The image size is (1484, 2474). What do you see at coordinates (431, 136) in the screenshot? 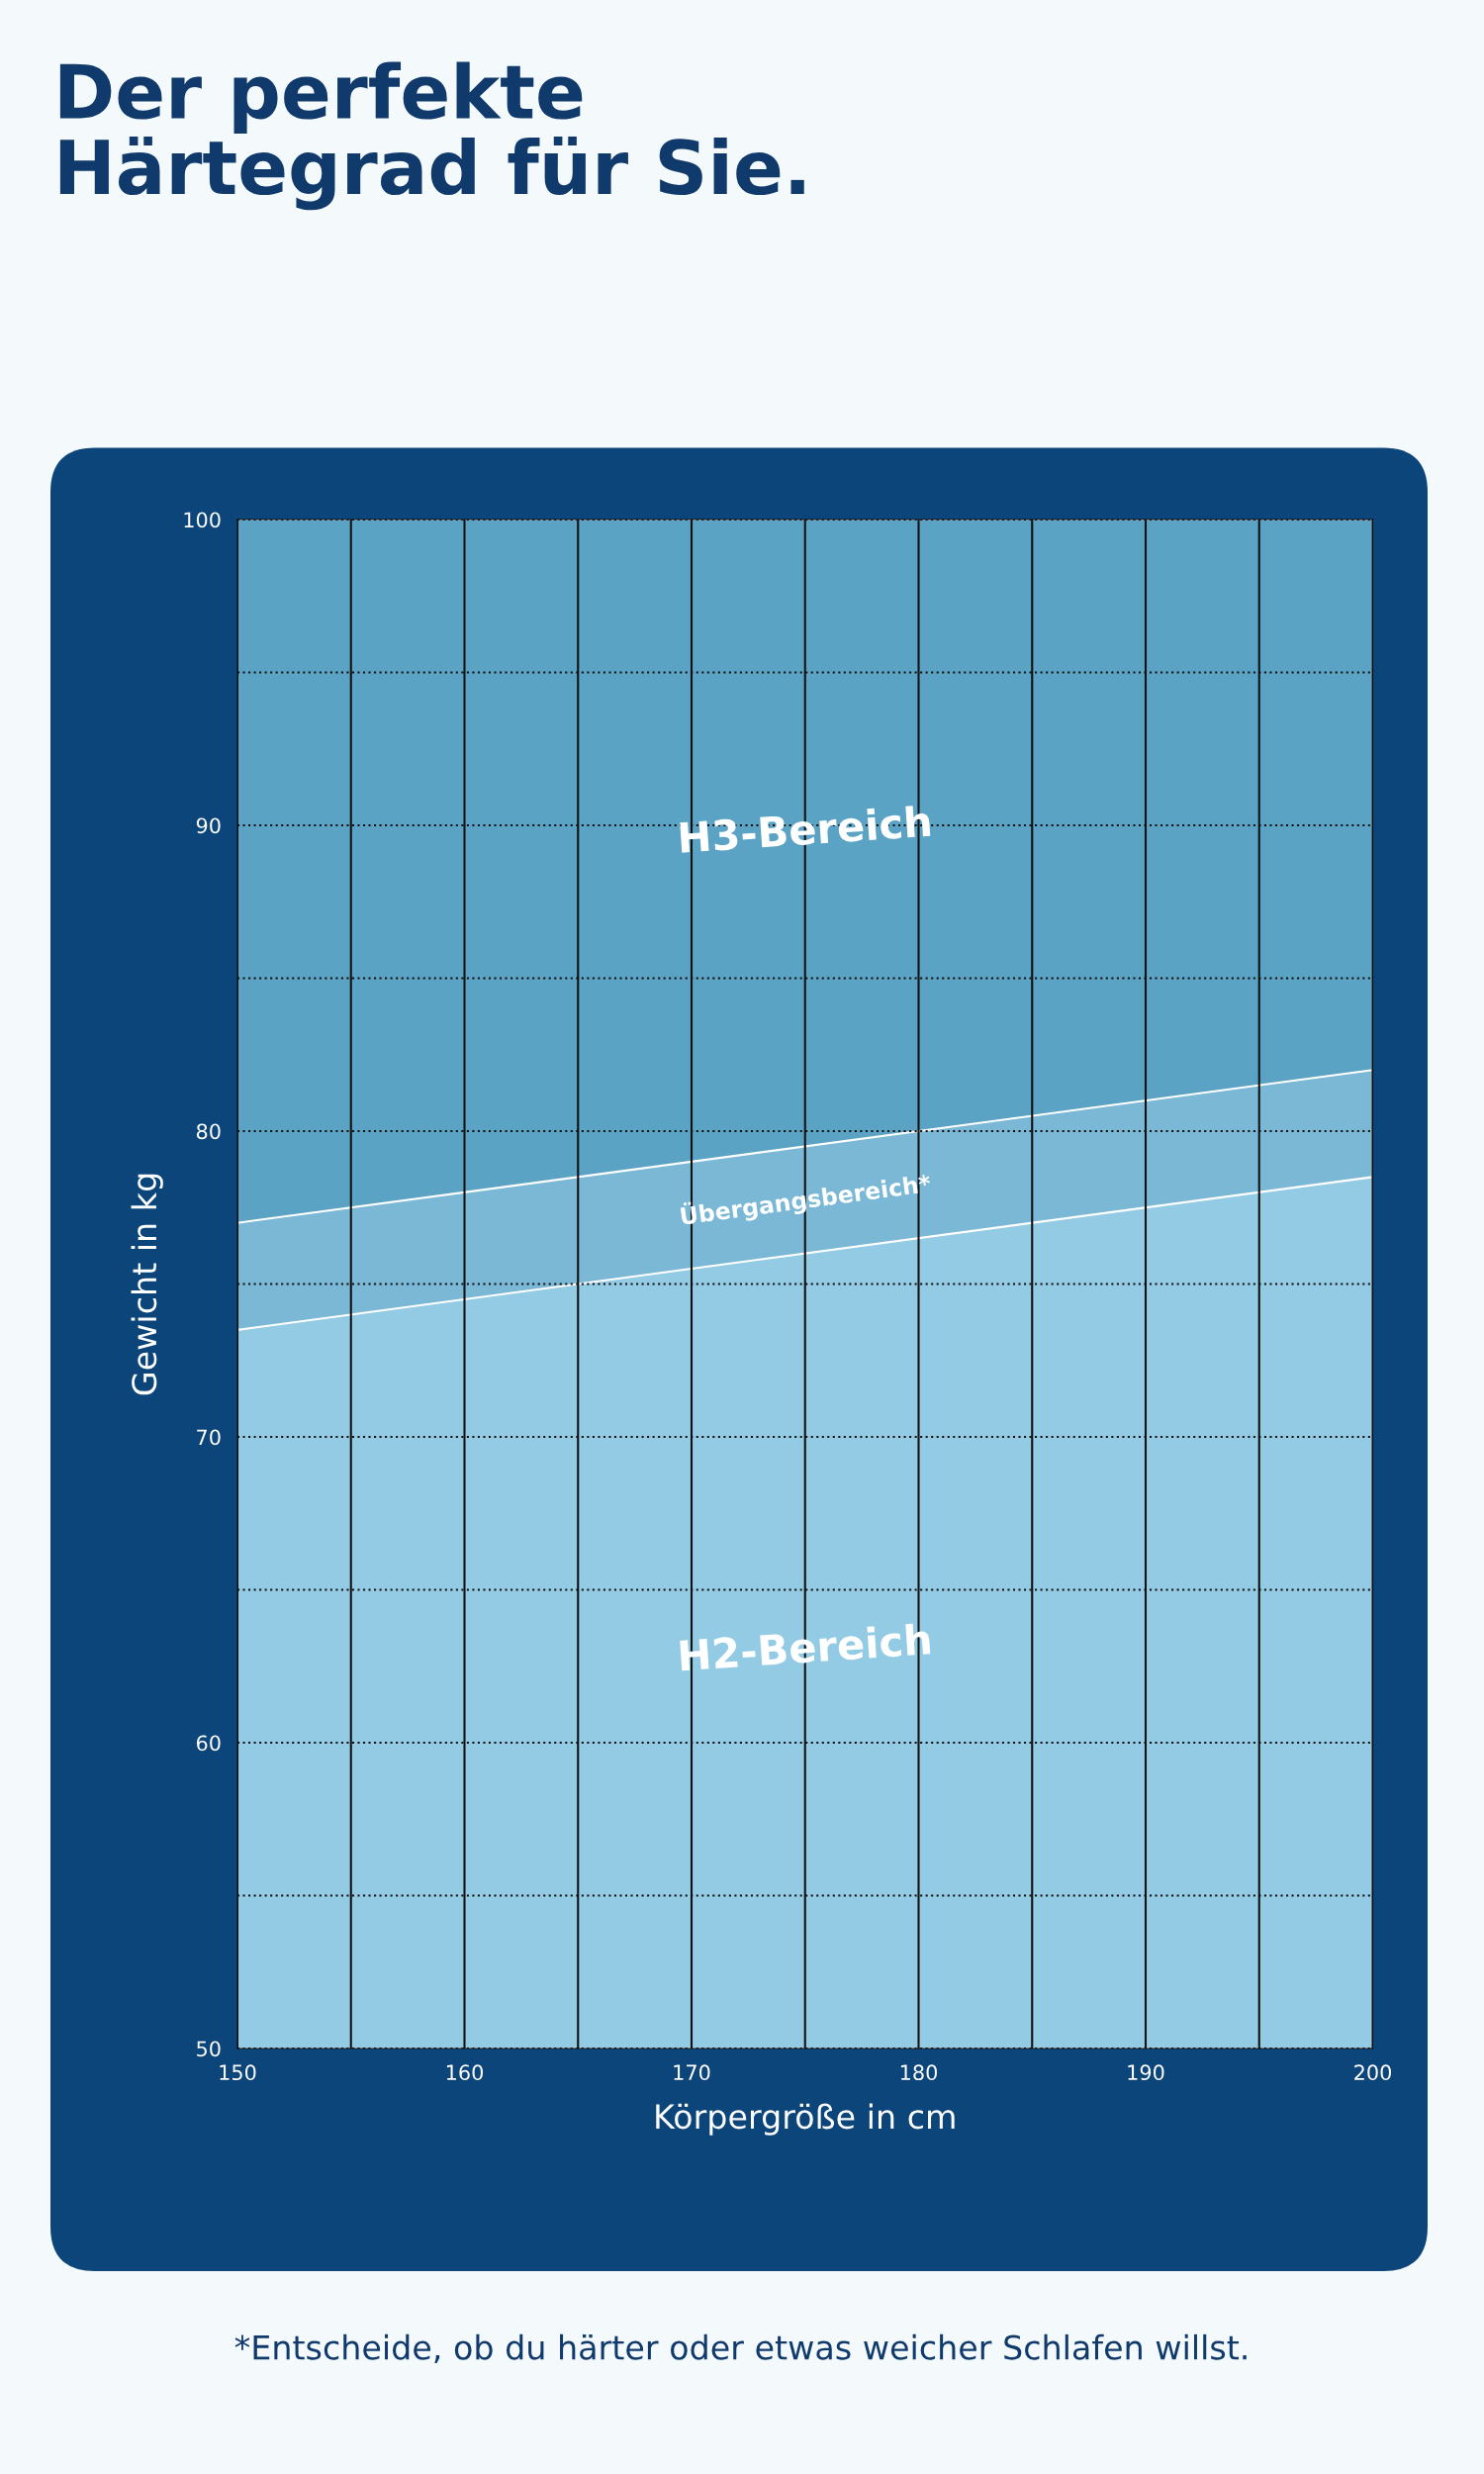
I see `chart-title: Der perfekte Härtegrad für Sie.` at bounding box center [431, 136].